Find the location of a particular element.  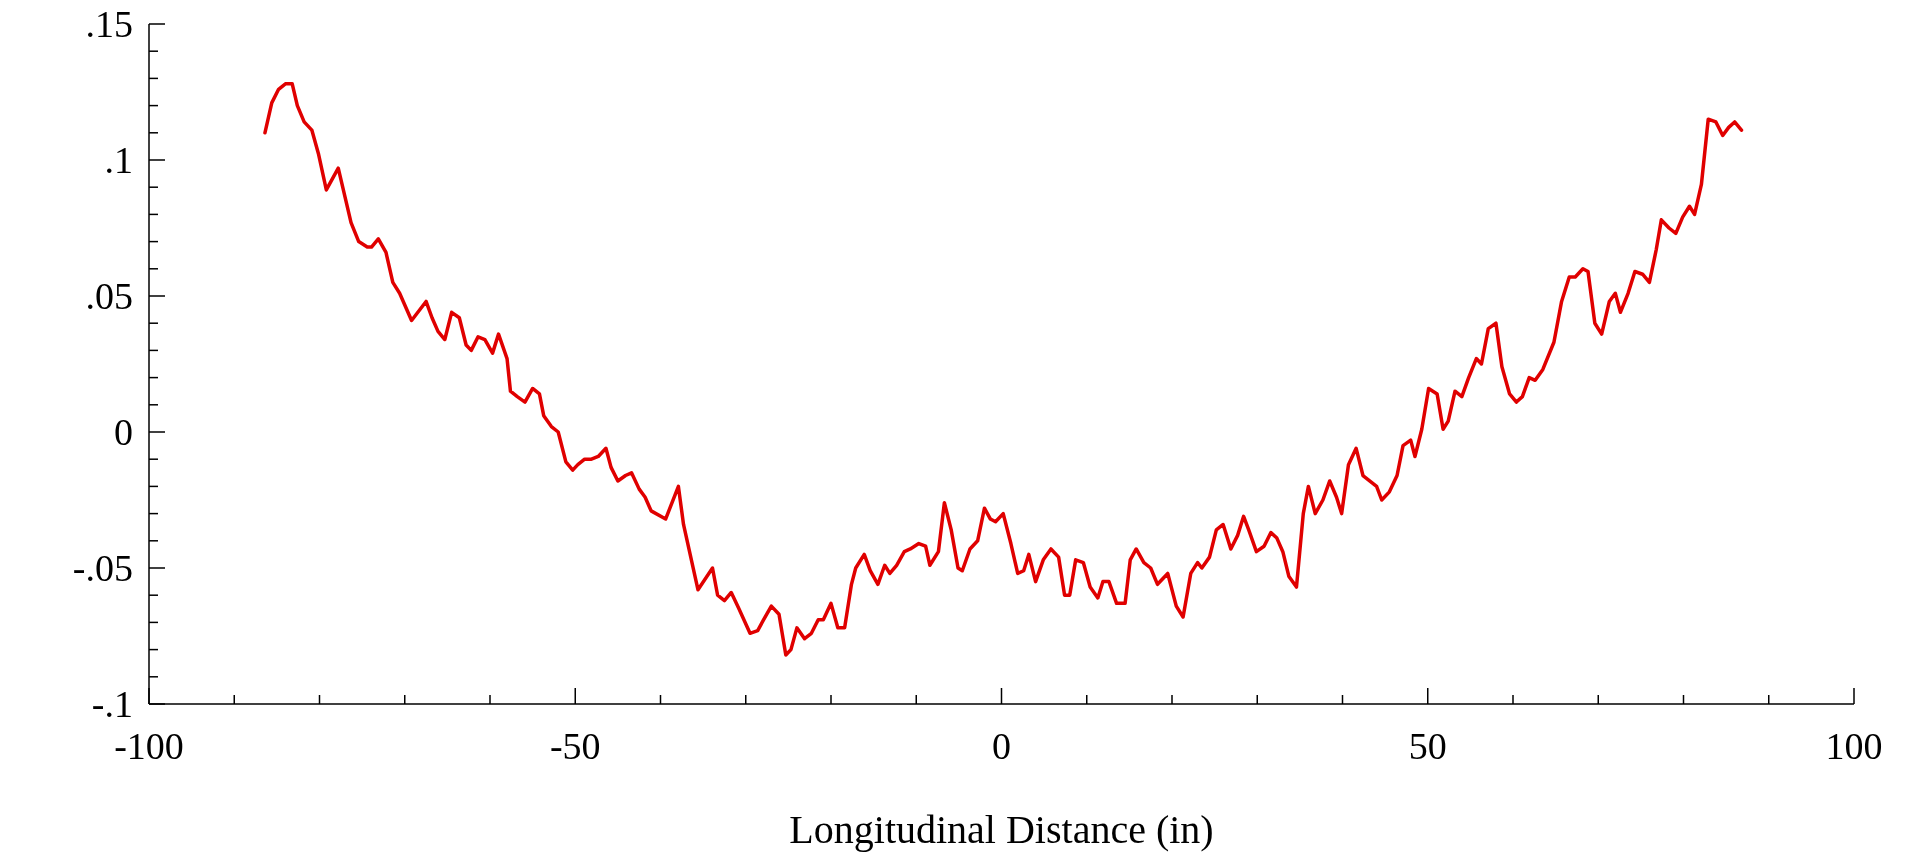

y-tick-label: -.1 is located at coordinates (112, 704).